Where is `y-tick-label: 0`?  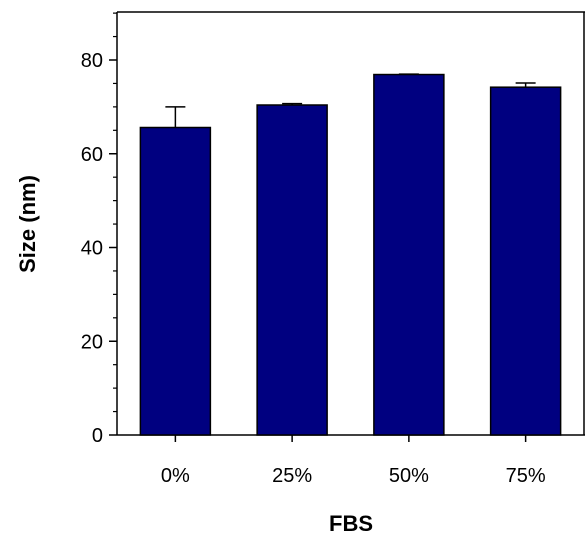 y-tick-label: 0 is located at coordinates (97, 436).